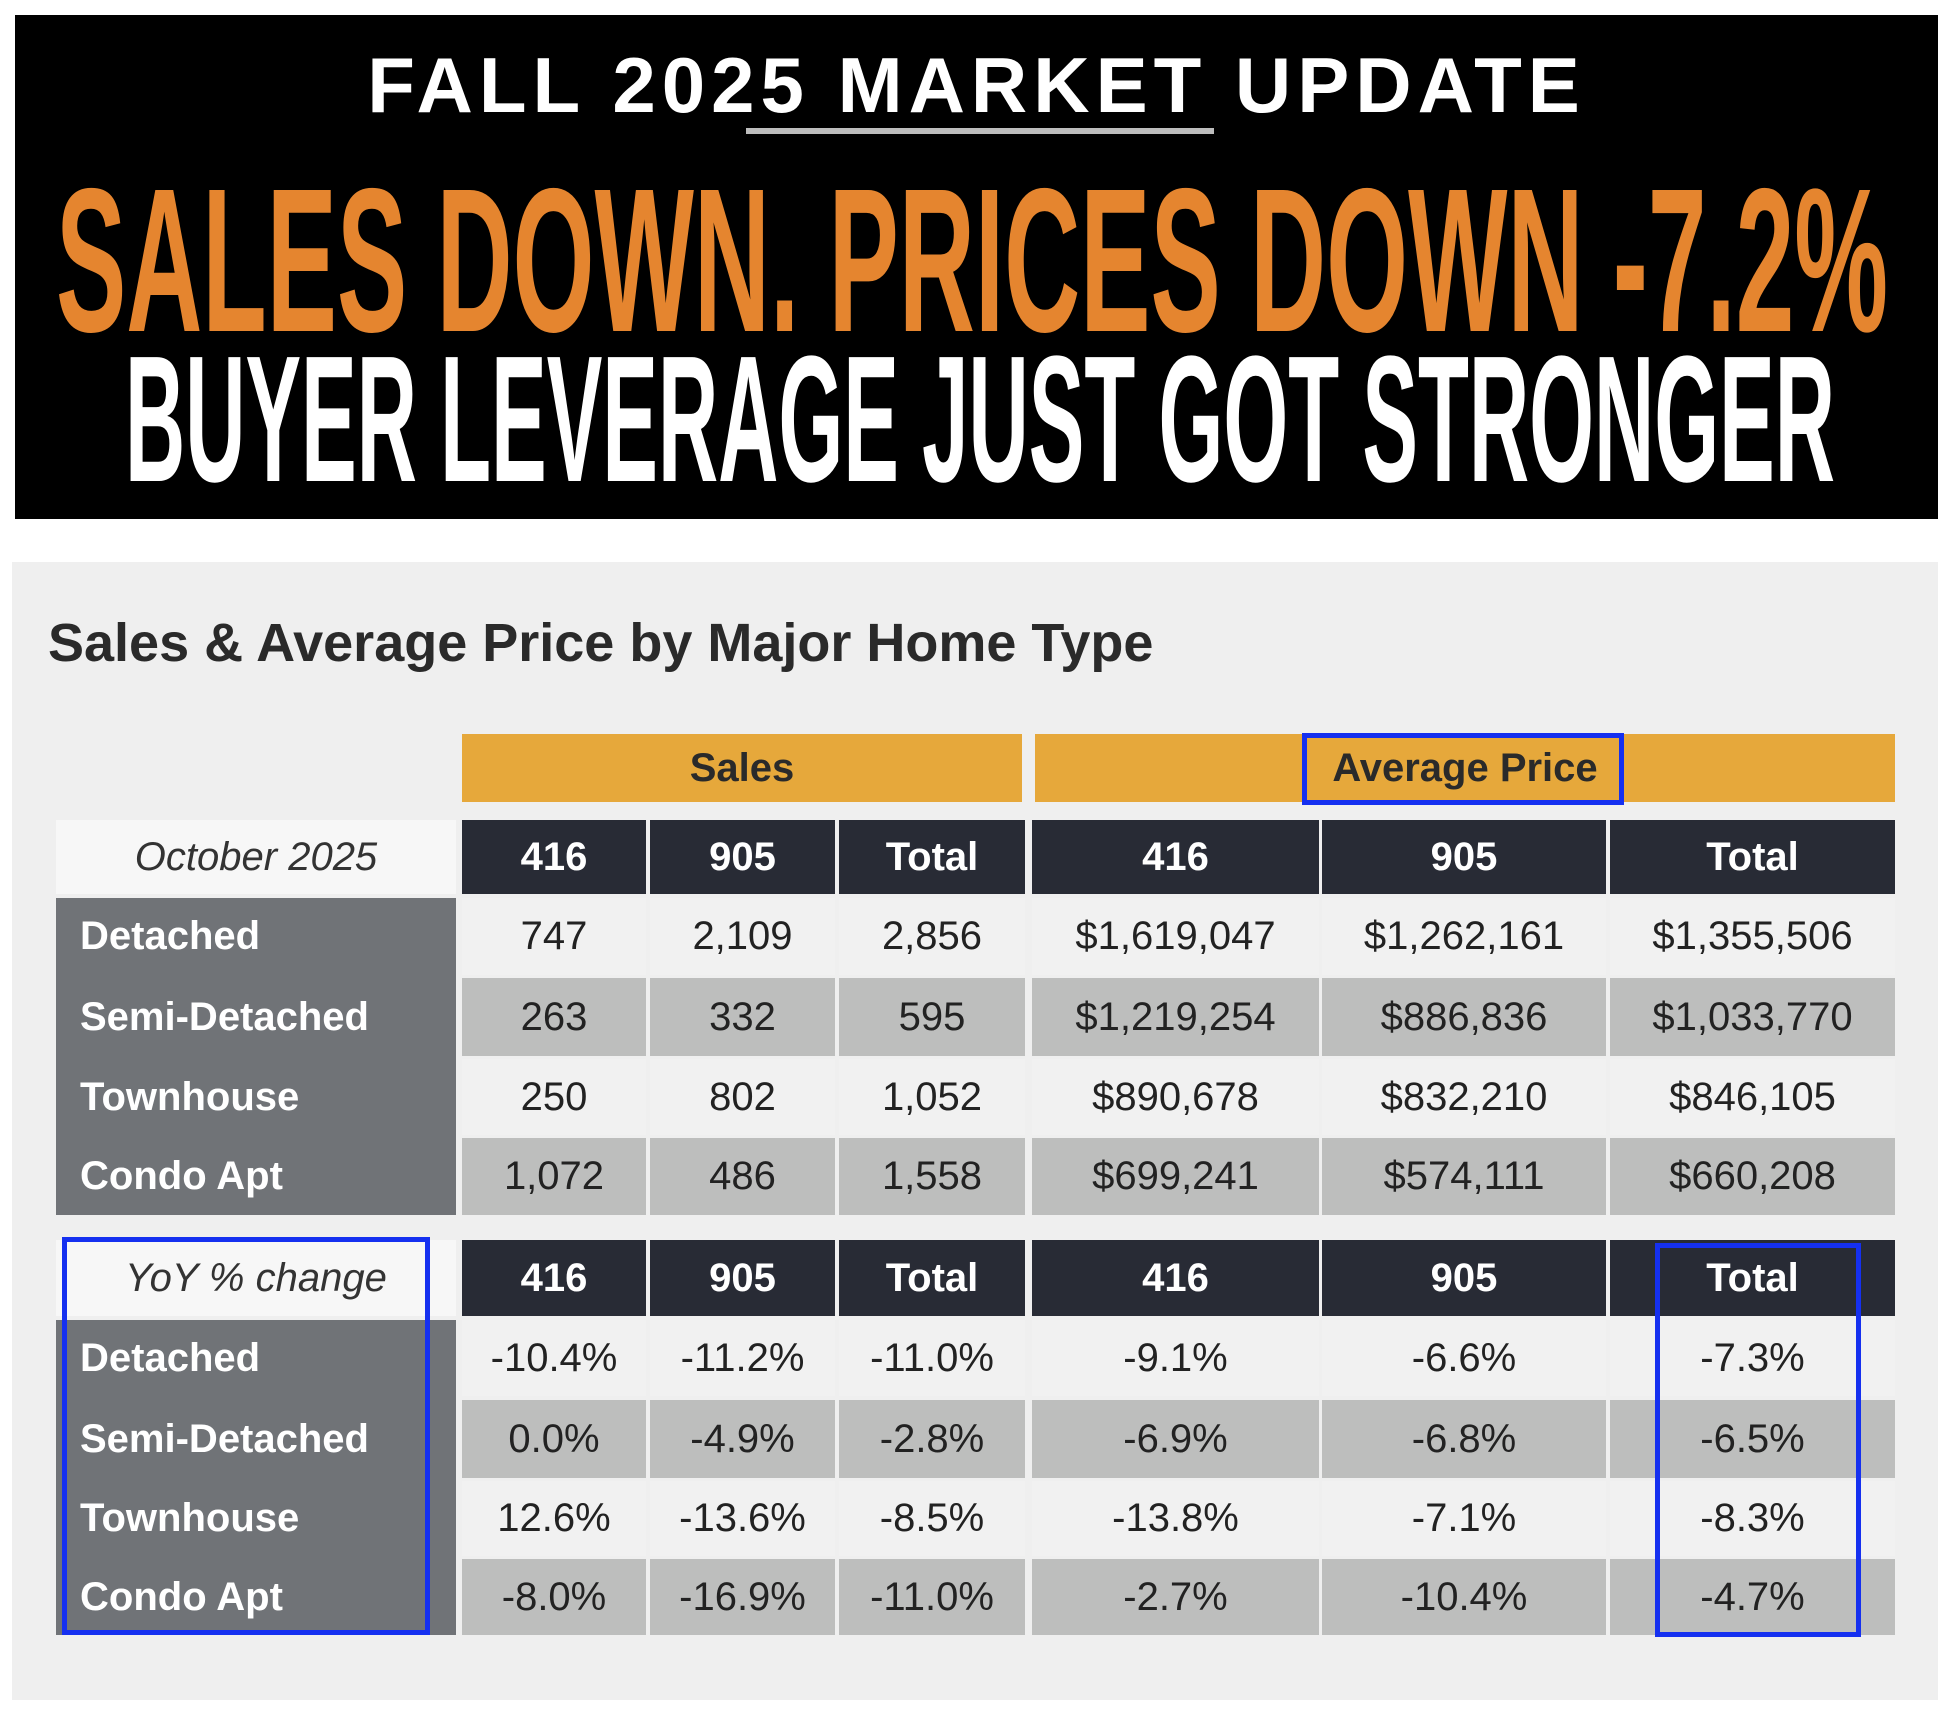 This screenshot has width=1950, height=1716. Describe the element at coordinates (554, 936) in the screenshot. I see `table-cell: 747` at that location.